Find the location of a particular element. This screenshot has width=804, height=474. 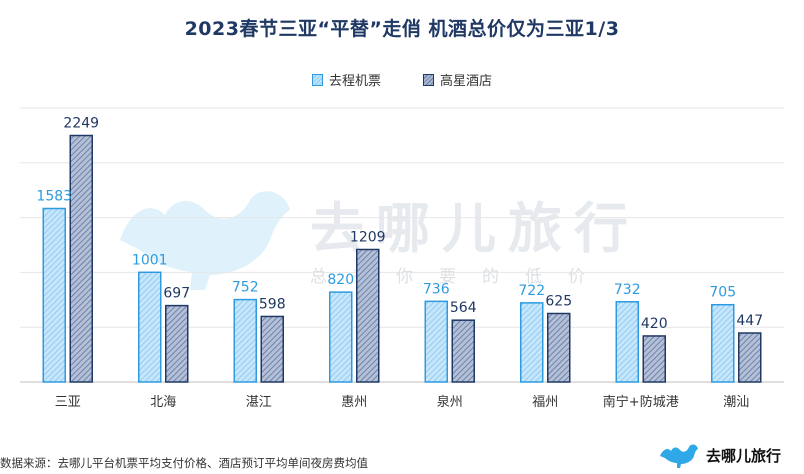

legend-item-series-a: 去程机票 is located at coordinates (346, 79).